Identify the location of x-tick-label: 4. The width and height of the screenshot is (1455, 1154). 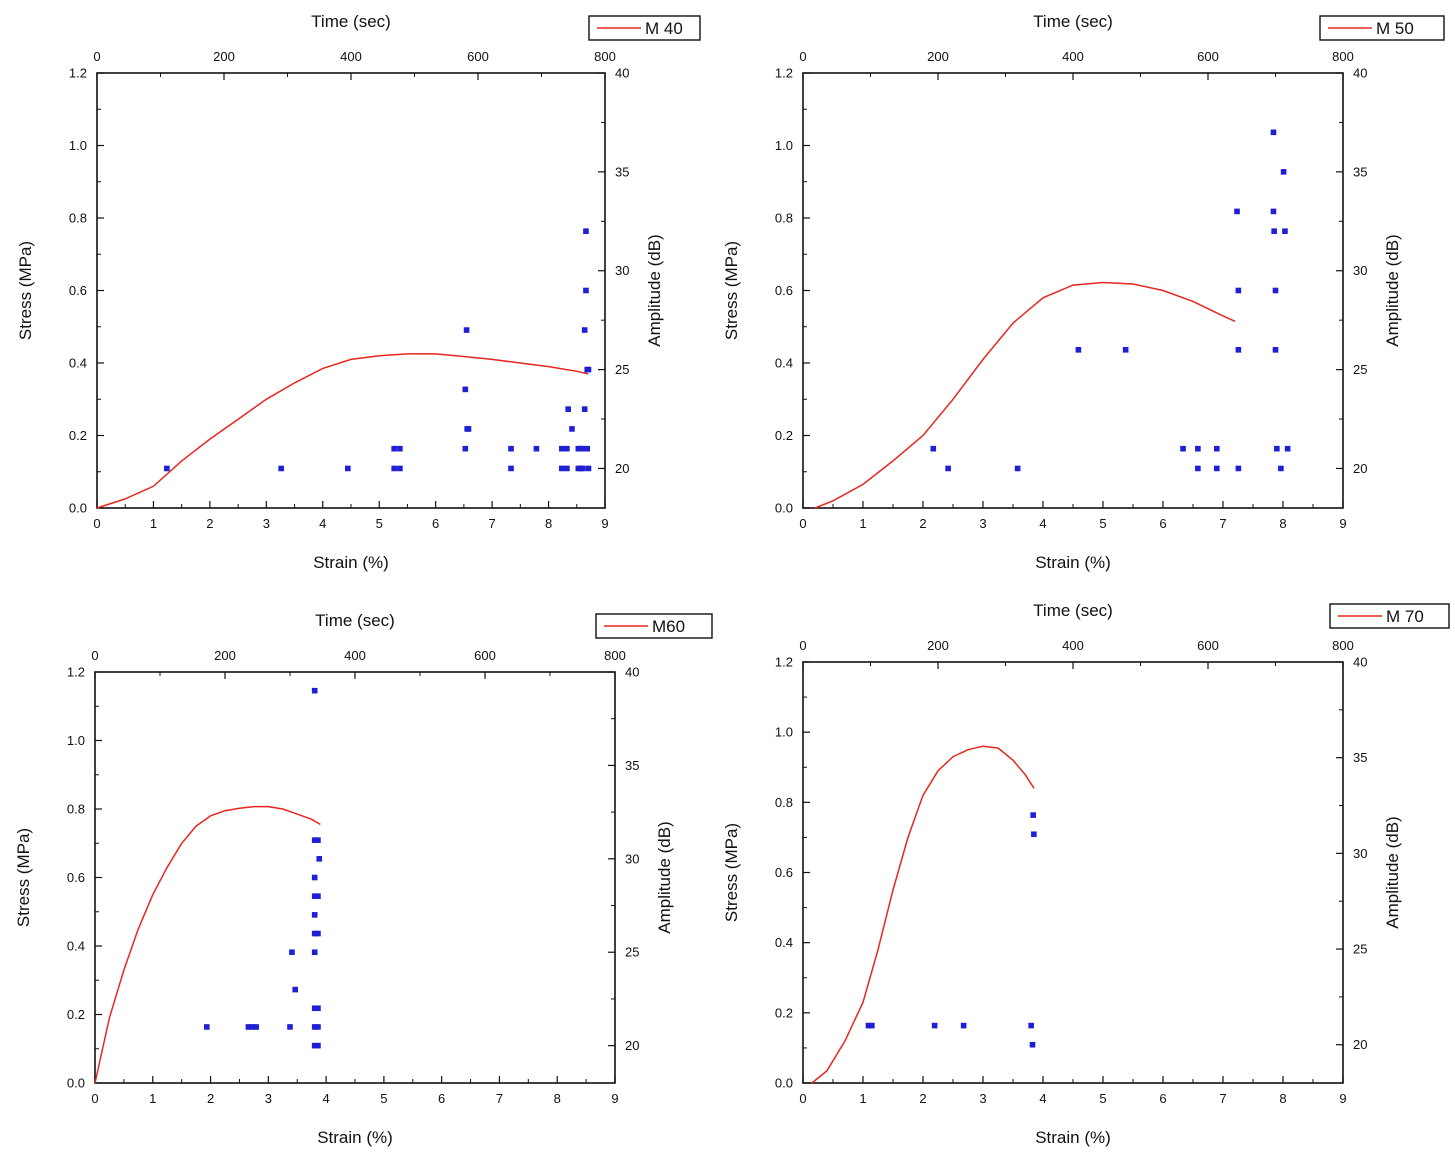
(1042, 523).